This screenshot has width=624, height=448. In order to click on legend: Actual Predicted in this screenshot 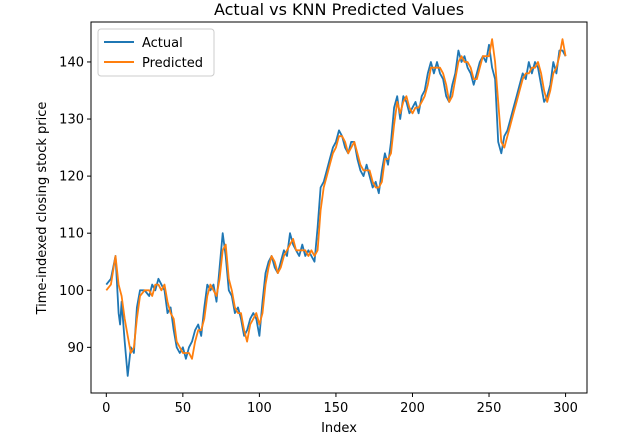, I will do `click(156, 52)`.